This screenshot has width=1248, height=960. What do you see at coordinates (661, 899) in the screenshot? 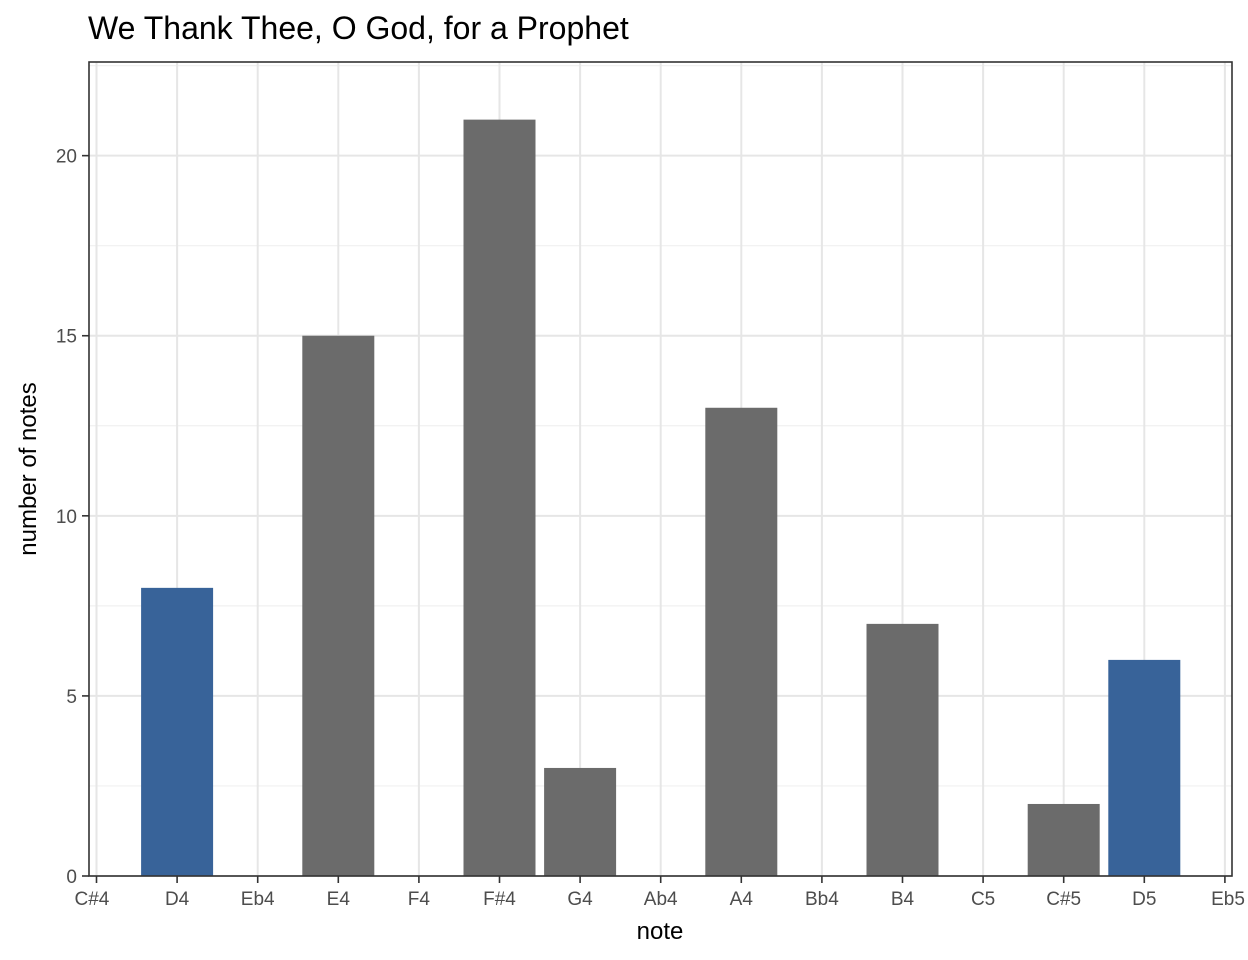
I see `x-tick-label-Ab4: Ab4` at bounding box center [661, 899].